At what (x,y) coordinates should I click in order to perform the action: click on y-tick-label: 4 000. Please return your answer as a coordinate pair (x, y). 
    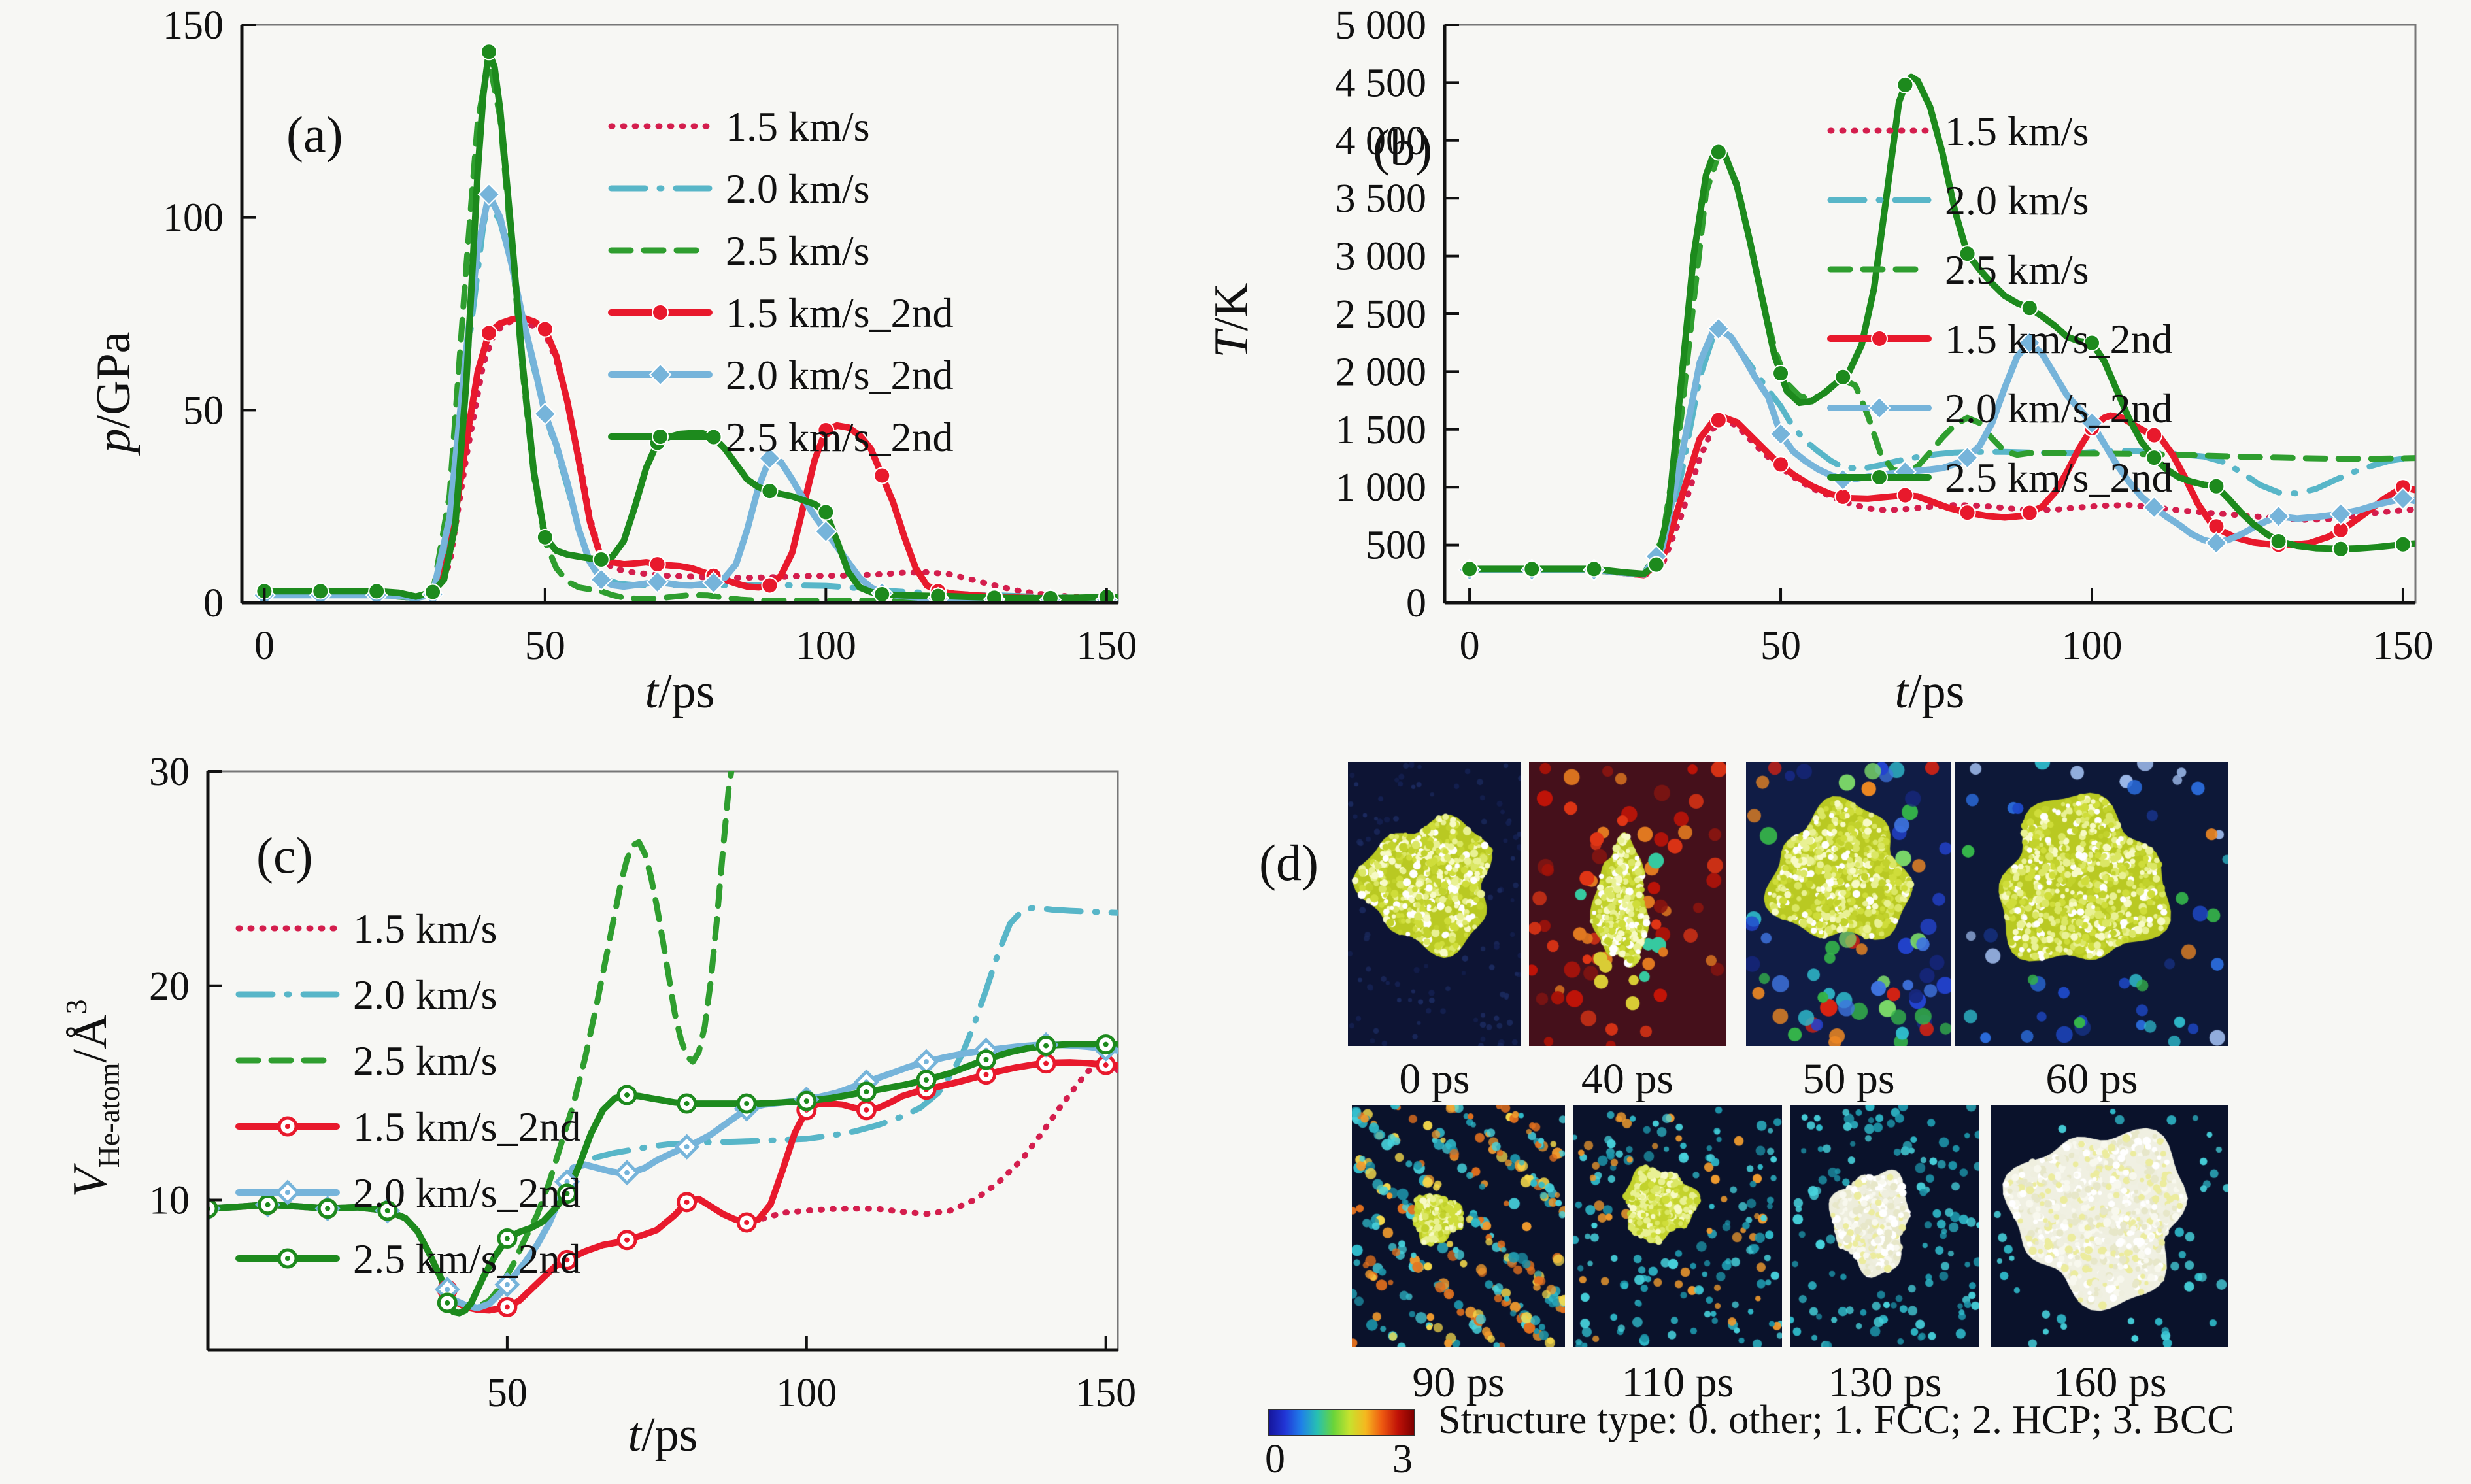
    Looking at the image, I should click on (1381, 141).